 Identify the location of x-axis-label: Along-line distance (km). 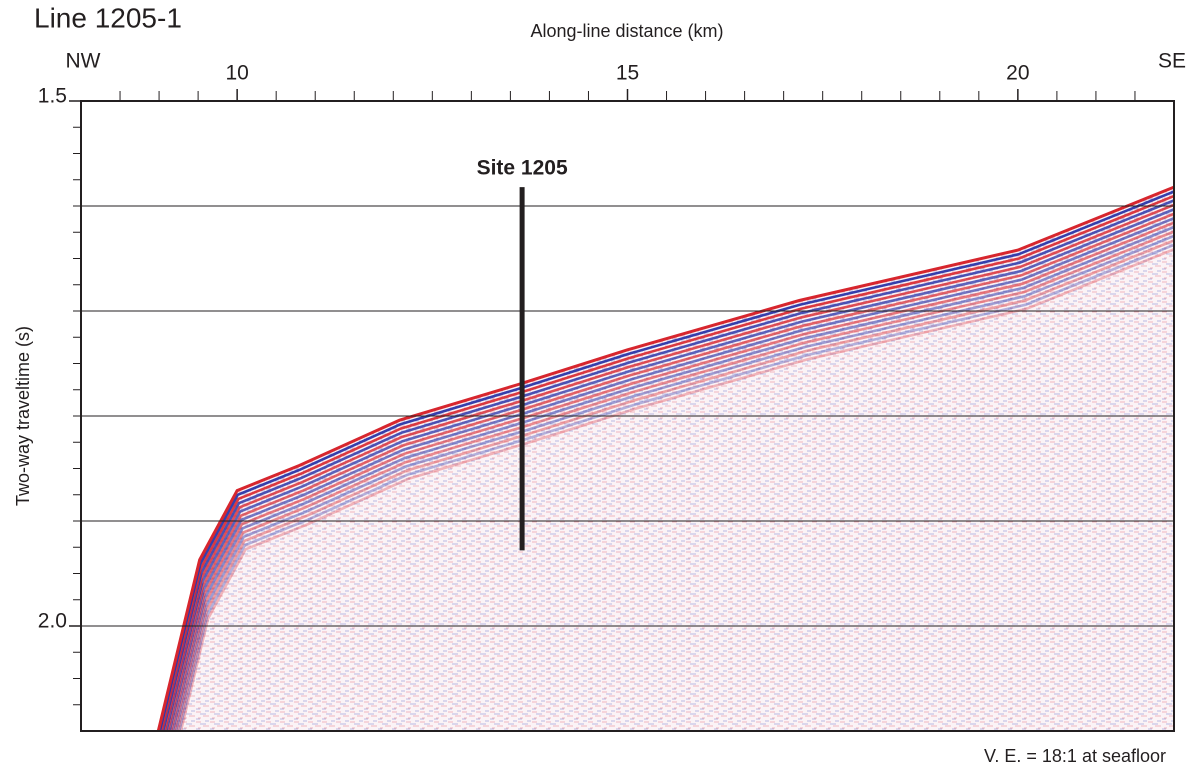
(626, 31).